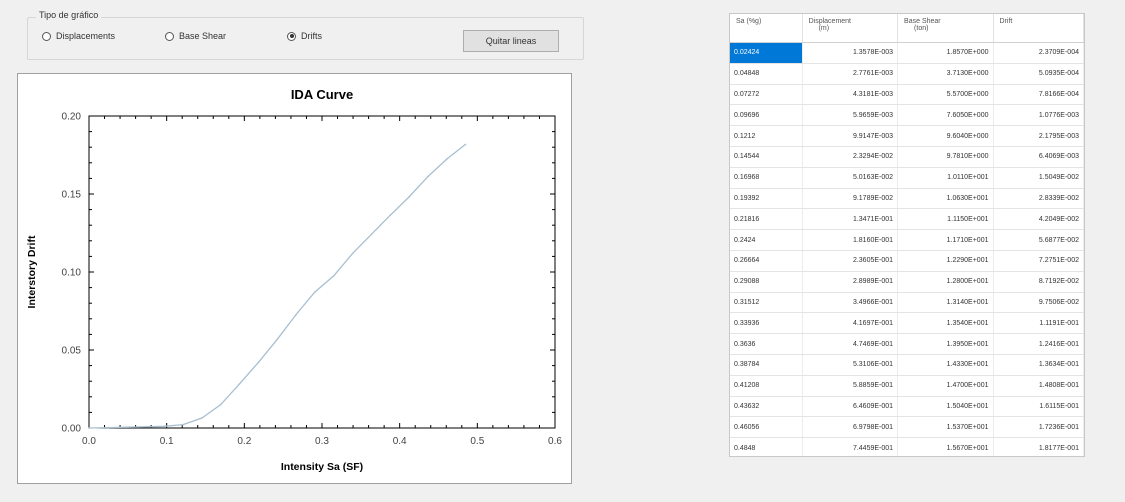 The height and width of the screenshot is (502, 1125). I want to click on table-cell: 1.1191E-001, so click(1039, 323).